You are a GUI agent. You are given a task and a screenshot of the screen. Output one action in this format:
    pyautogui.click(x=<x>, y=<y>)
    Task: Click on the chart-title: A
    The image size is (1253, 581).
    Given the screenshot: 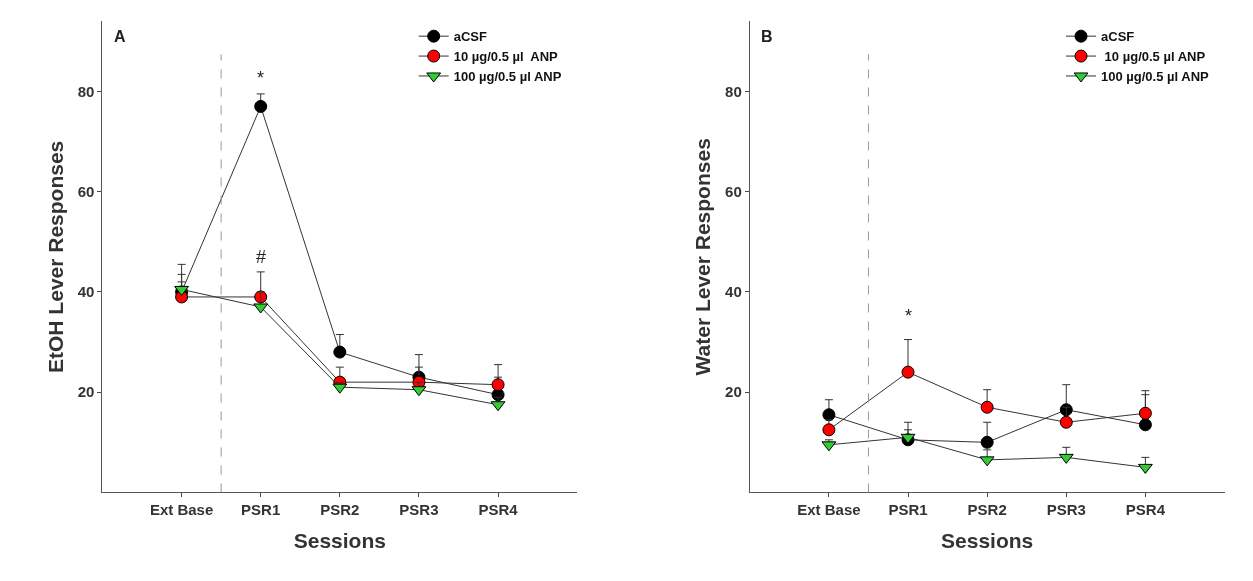 What is the action you would take?
    pyautogui.click(x=120, y=36)
    